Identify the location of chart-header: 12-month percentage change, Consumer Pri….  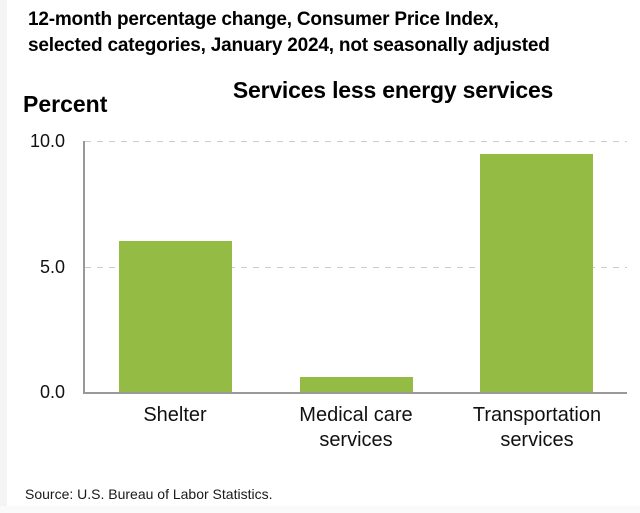
(289, 33).